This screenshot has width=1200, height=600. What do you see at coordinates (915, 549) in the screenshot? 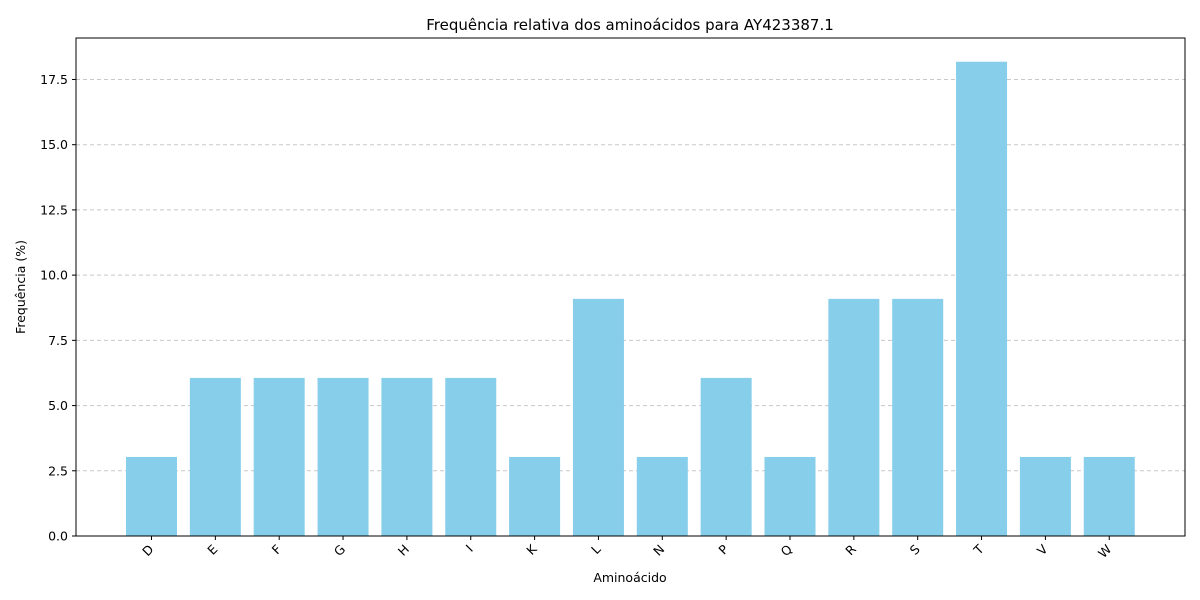
I see `x-tick-label-S: S` at bounding box center [915, 549].